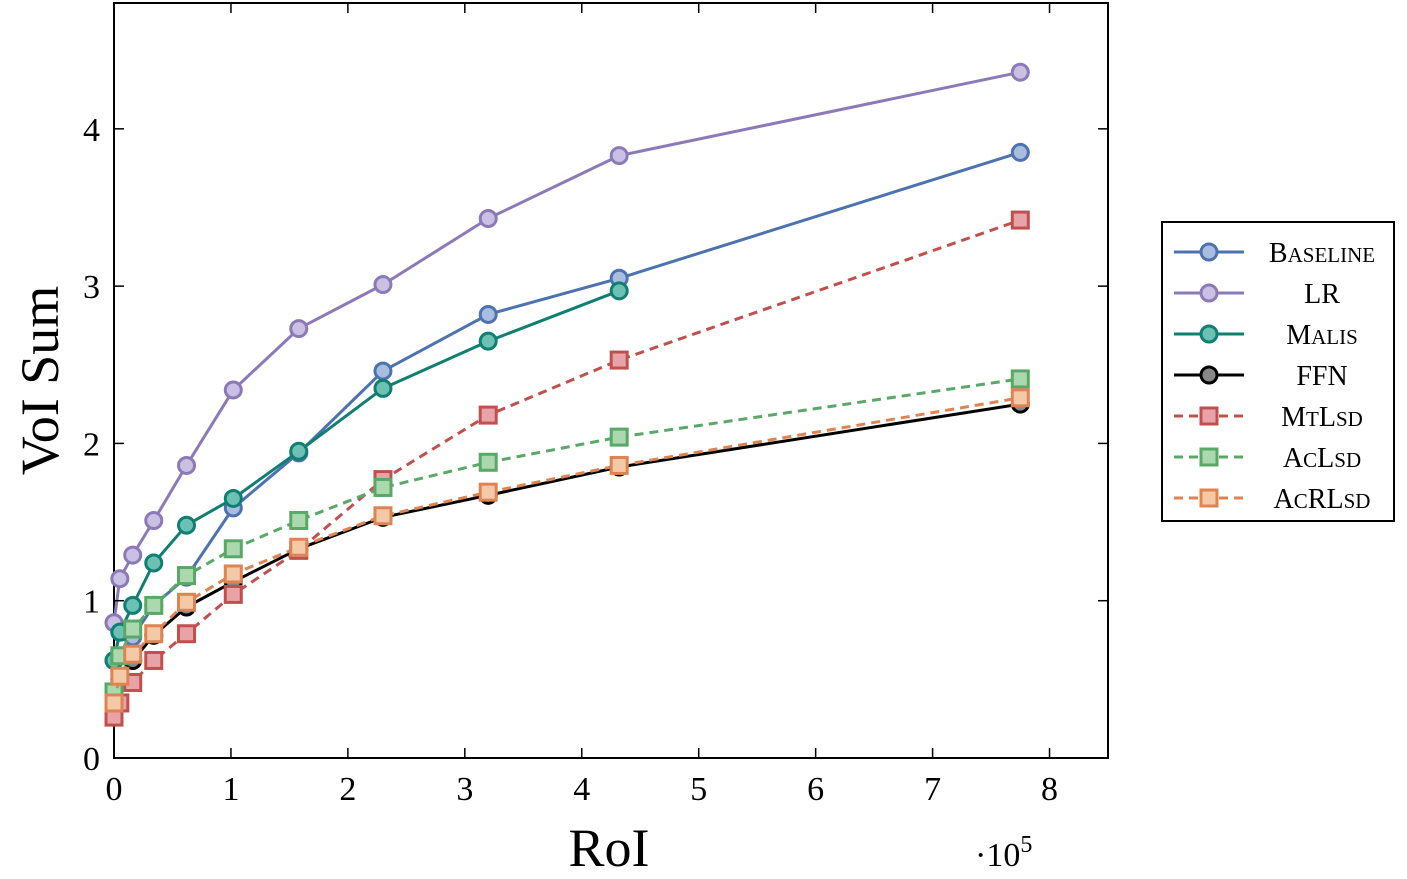 The image size is (1407, 879). I want to click on x-tick-label: 1, so click(230, 789).